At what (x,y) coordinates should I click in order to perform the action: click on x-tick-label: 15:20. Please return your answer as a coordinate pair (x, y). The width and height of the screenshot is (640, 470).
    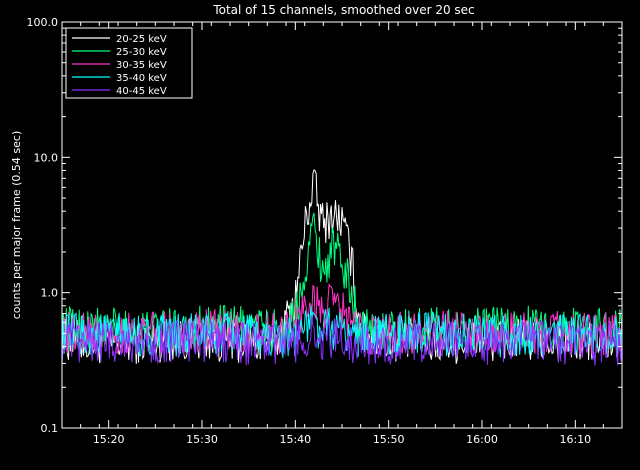
    Looking at the image, I should click on (109, 439).